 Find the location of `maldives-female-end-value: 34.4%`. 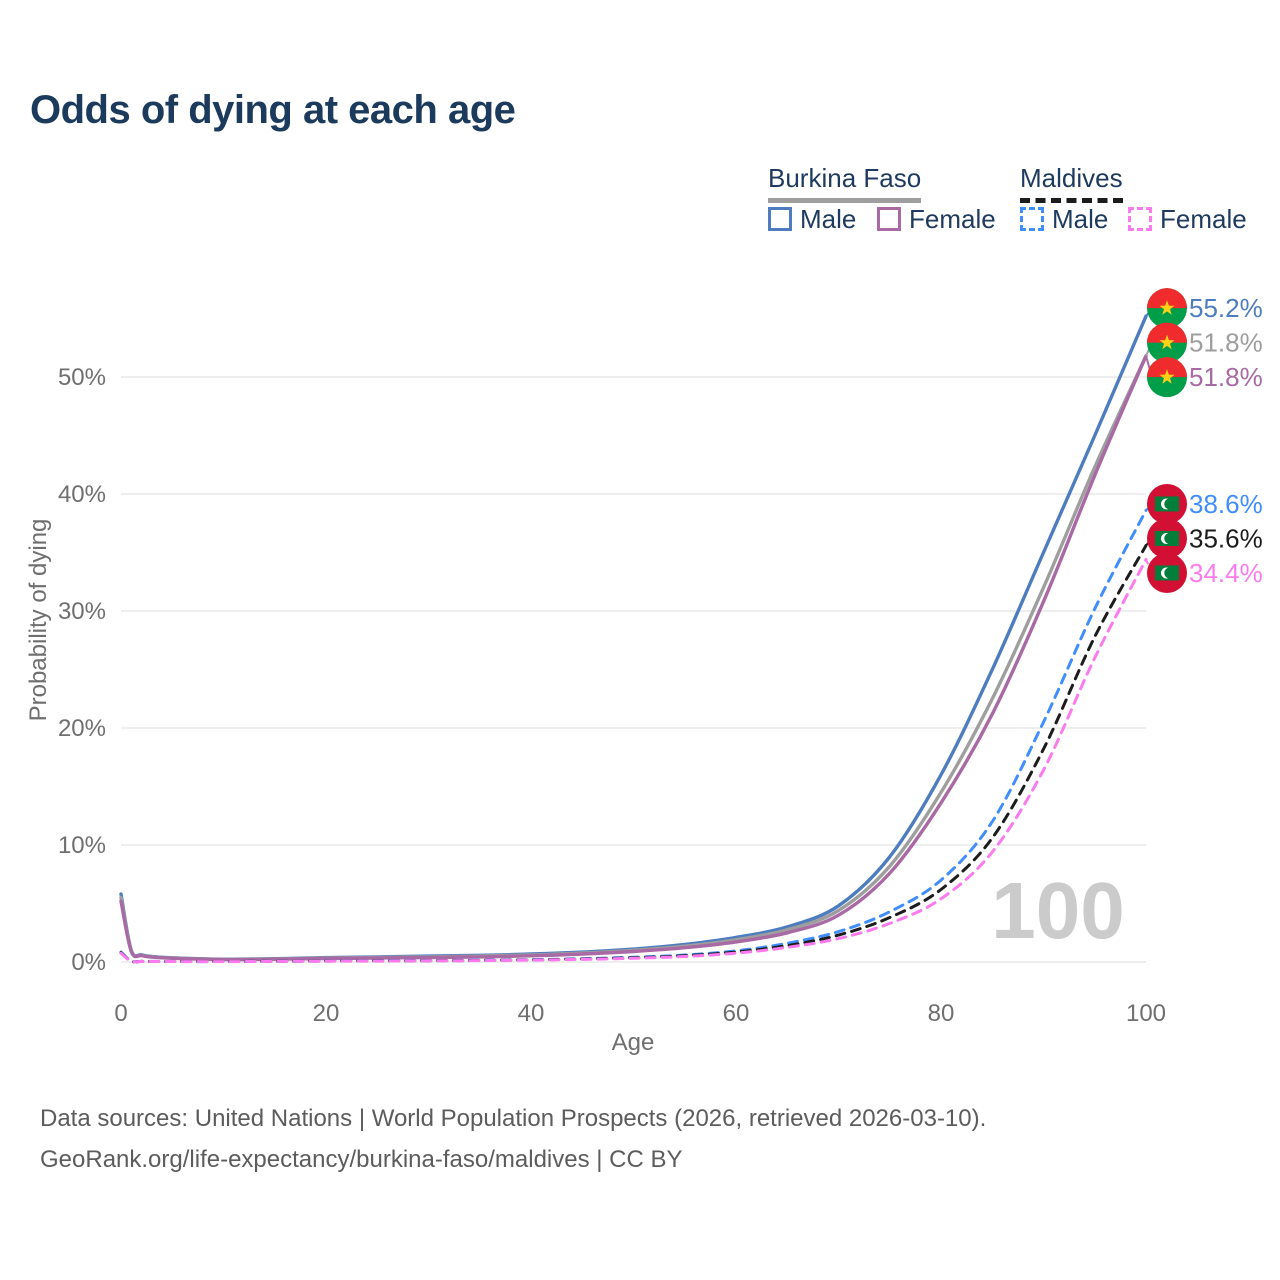

maldives-female-end-value: 34.4% is located at coordinates (1226, 573).